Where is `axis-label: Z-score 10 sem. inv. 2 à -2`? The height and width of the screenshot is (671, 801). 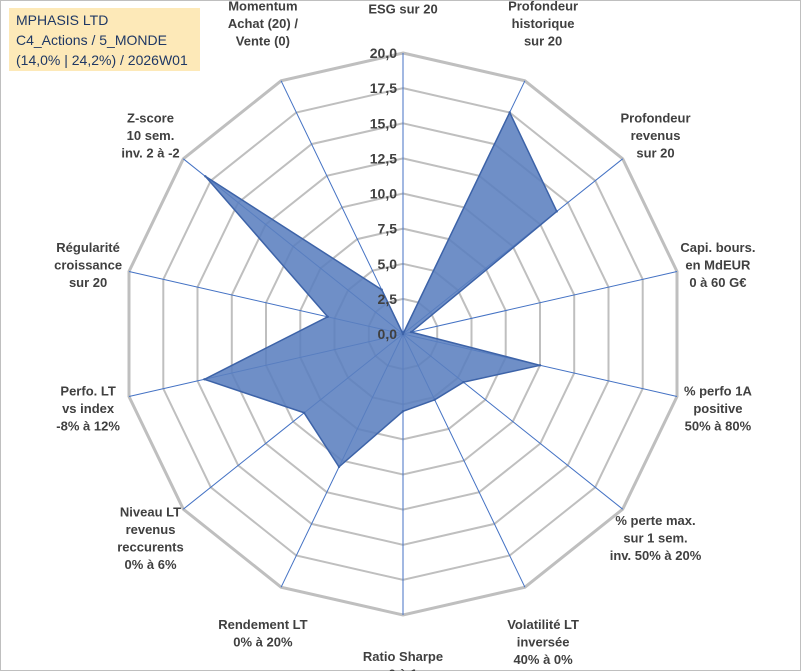
axis-label: Z-score 10 sem. inv. 2 à -2 is located at coordinates (150, 135).